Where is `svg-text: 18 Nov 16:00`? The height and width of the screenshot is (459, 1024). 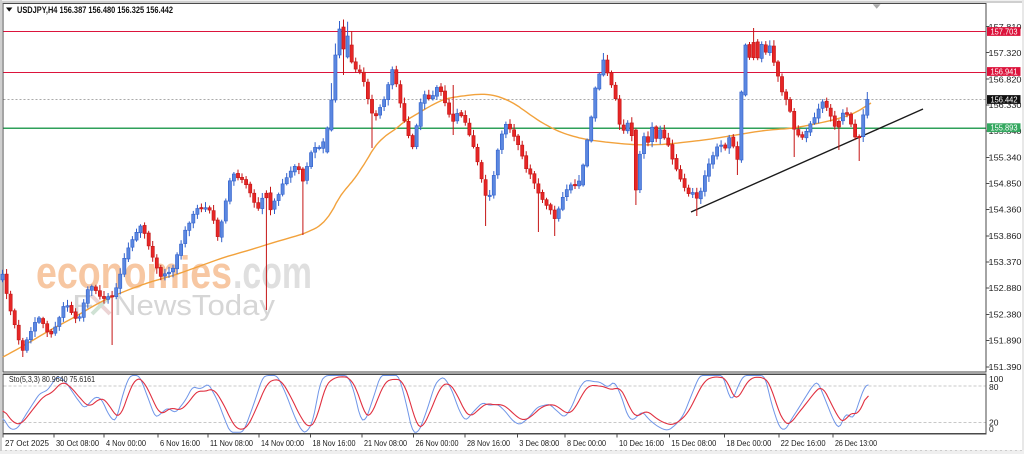
svg-text: 18 Nov 16:00 is located at coordinates (334, 443).